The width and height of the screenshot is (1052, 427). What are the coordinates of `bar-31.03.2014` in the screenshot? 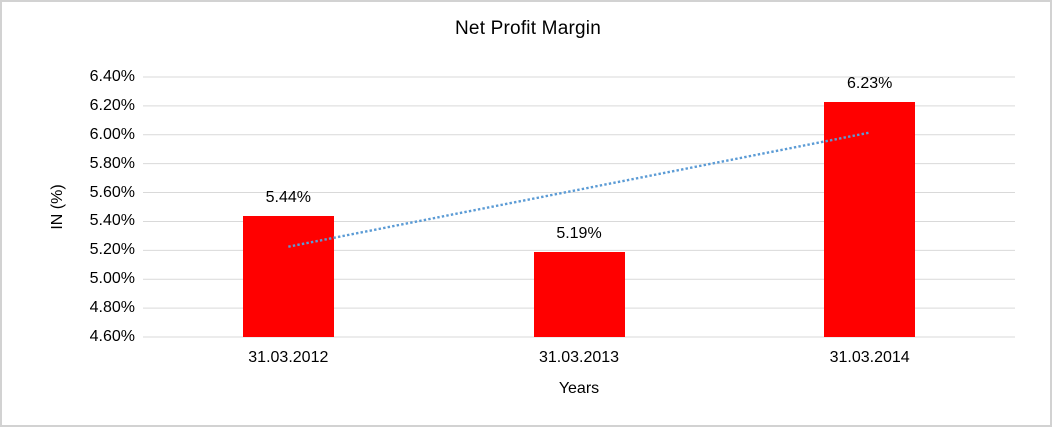 It's located at (870, 219).